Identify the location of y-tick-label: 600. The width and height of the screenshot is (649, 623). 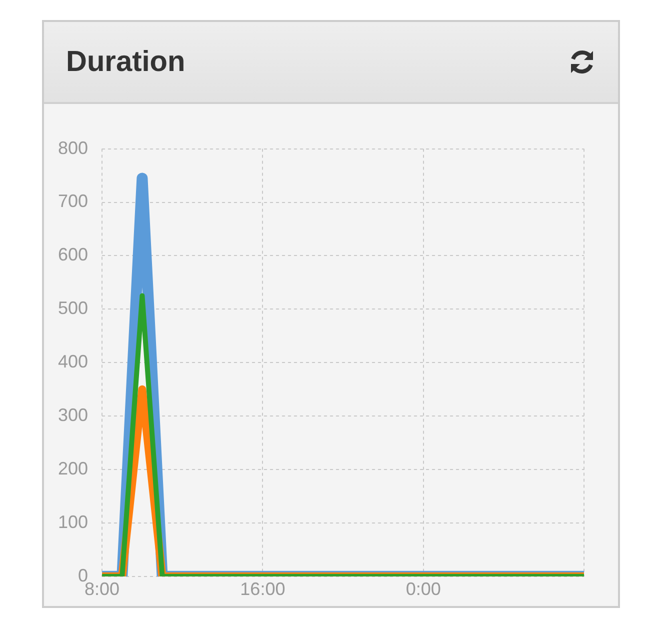
(73, 254).